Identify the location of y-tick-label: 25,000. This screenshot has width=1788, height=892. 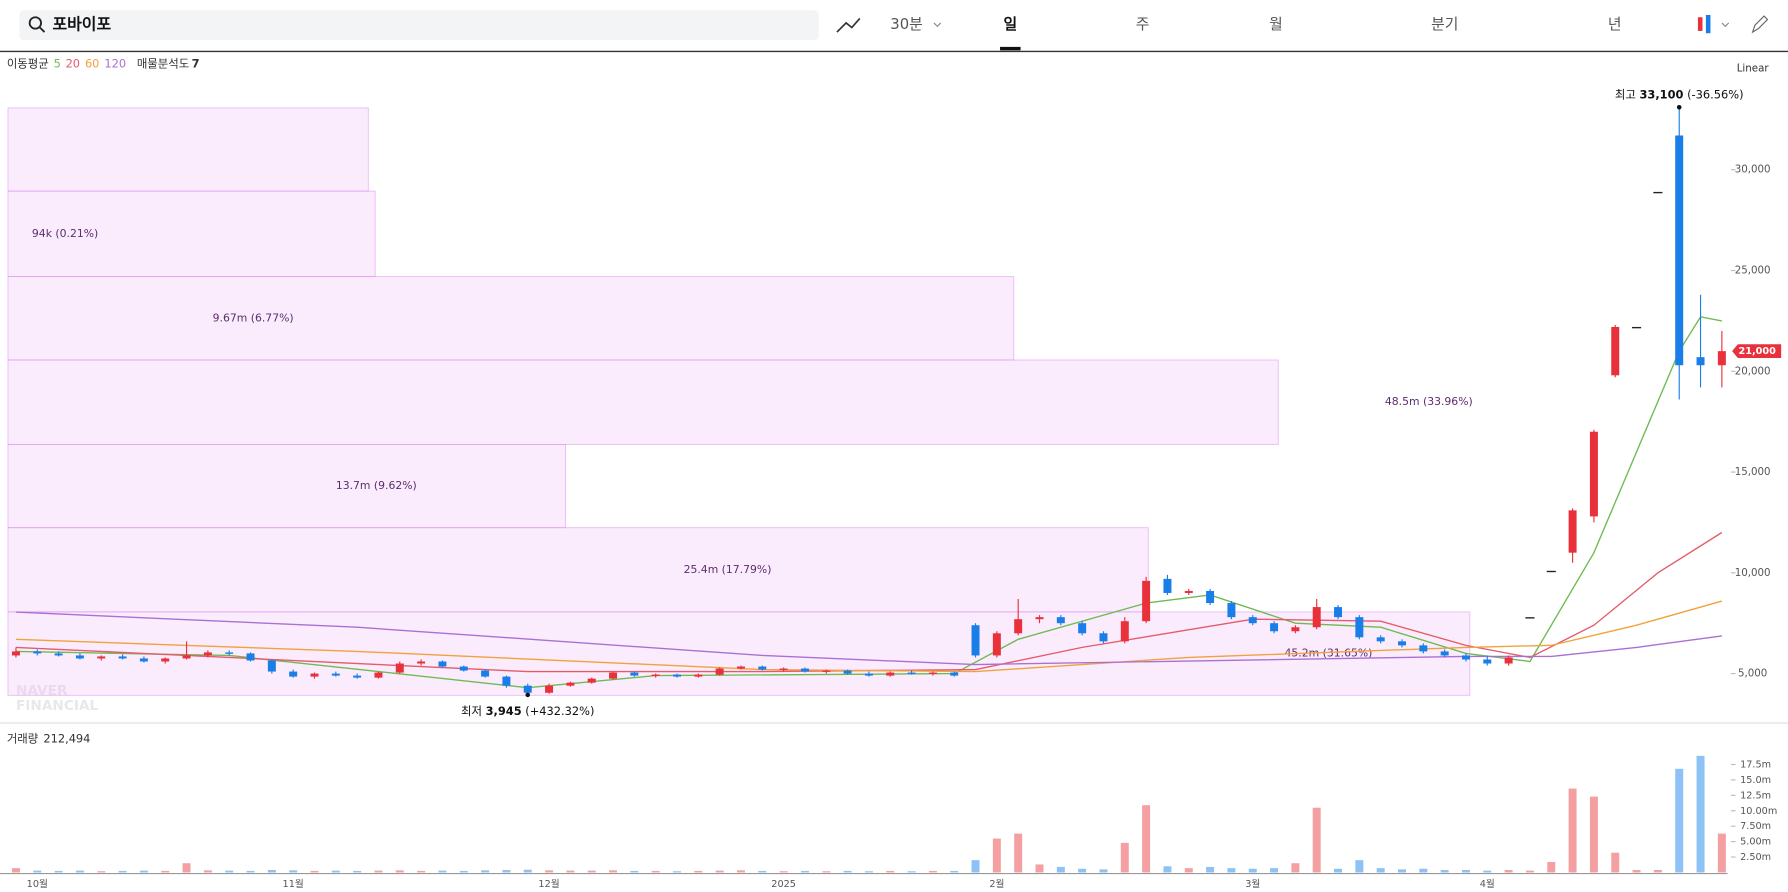
(1753, 271).